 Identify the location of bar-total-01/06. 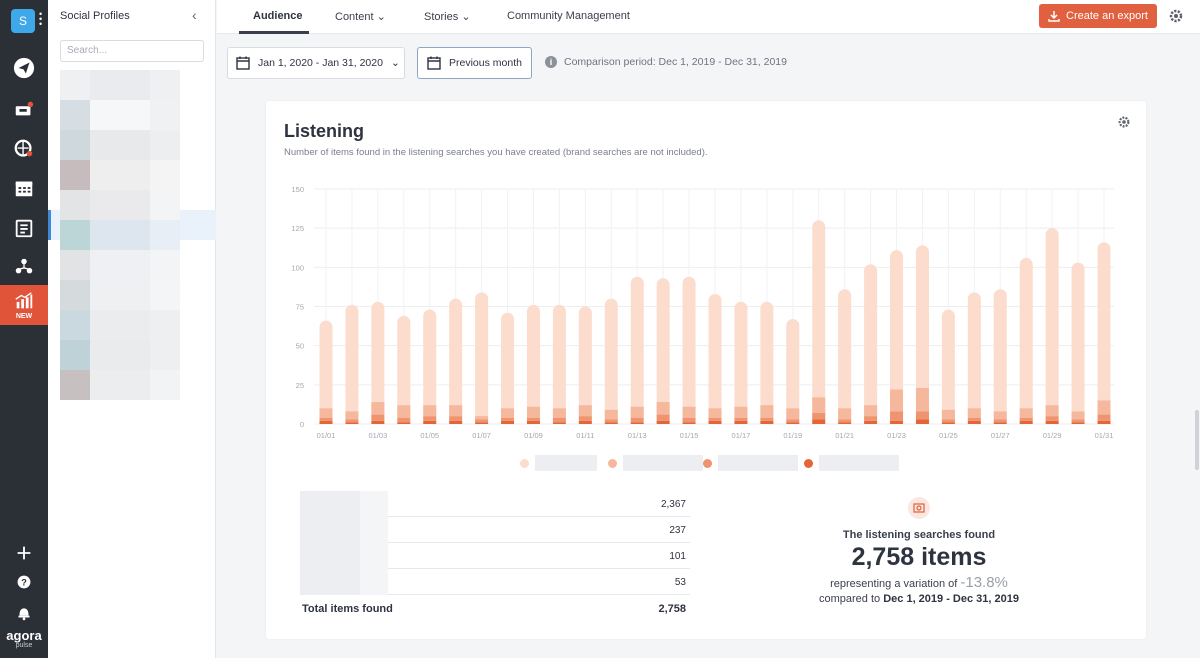
(456, 361).